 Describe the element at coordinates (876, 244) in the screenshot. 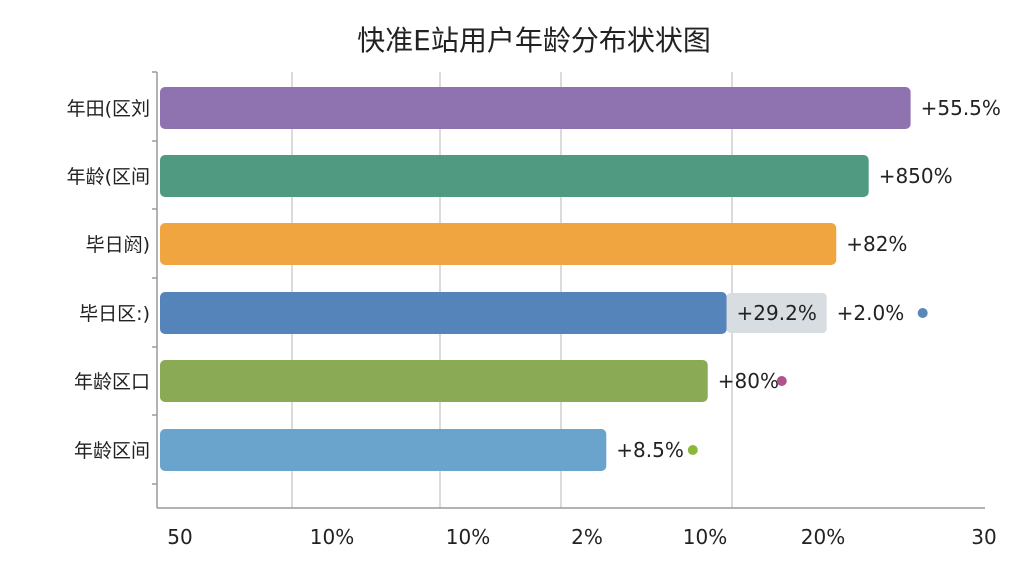

I see `data-label: +82%` at that location.